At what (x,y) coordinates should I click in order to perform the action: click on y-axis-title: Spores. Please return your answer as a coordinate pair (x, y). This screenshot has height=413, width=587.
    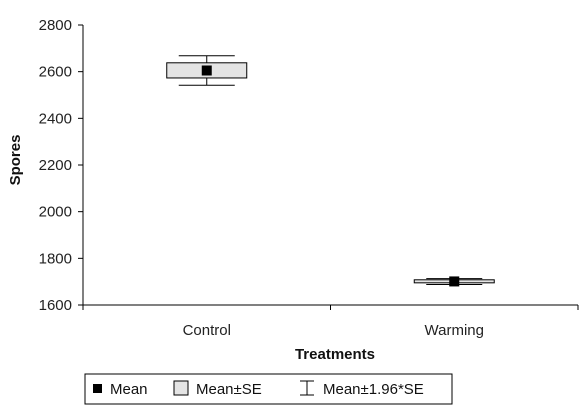
    Looking at the image, I should click on (15, 160).